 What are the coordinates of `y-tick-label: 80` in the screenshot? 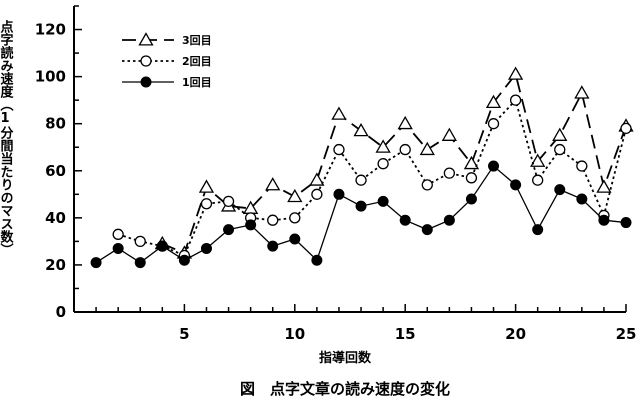 It's located at (55, 124).